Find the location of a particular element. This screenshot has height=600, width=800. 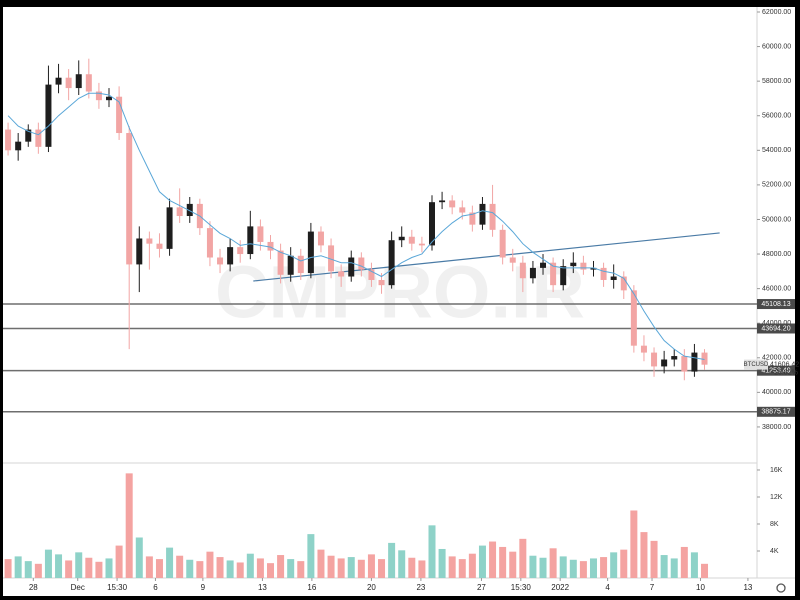

x-tick-label: 10 is located at coordinates (700, 587).